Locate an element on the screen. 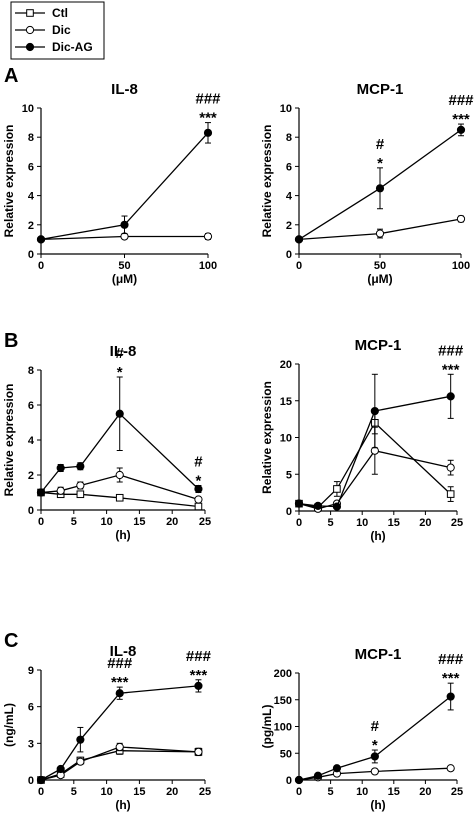 This screenshot has width=474, height=814. panel-labels: A B C is located at coordinates (11, 358).